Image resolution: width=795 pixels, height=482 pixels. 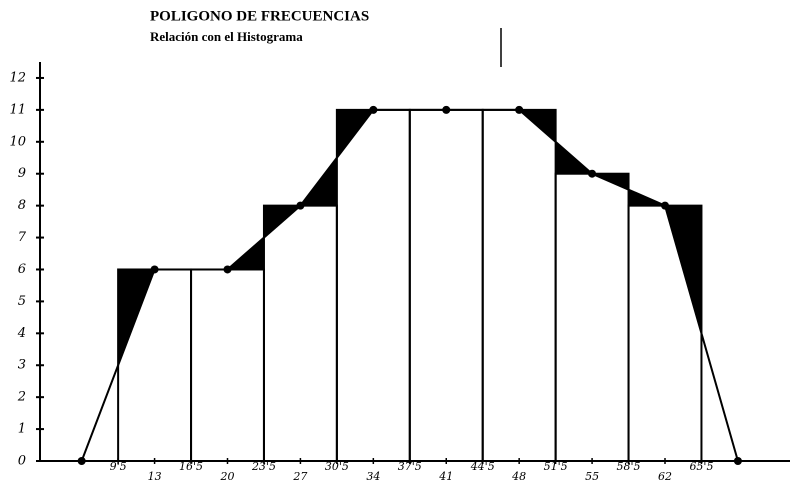 What do you see at coordinates (17, 141) in the screenshot?
I see `y-tick-label: 10` at bounding box center [17, 141].